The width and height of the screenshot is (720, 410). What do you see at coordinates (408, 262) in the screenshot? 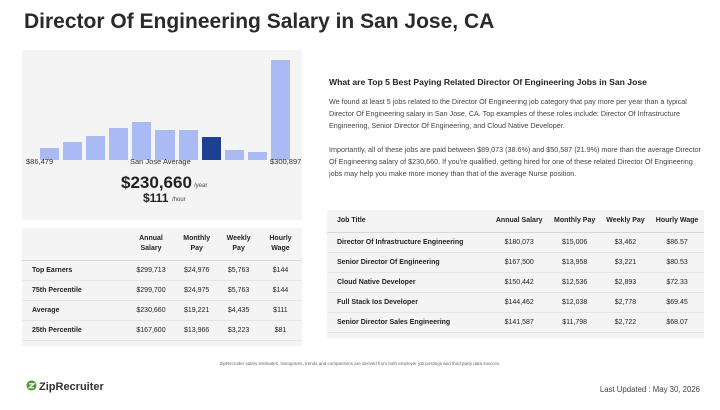
I see `job-title-cell: Senior Director Of Engineering` at bounding box center [408, 262].